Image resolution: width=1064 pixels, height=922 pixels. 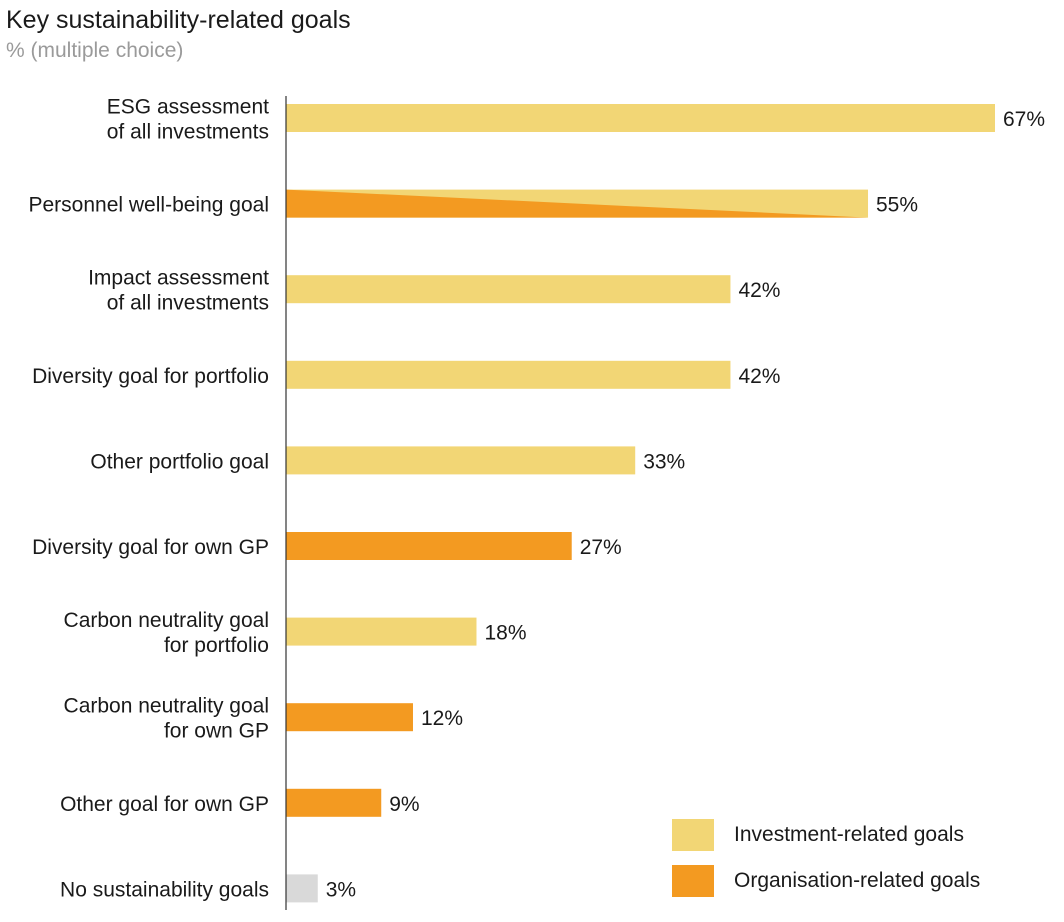 I want to click on category-label-3: Diversity goal for portfolio, so click(x=150, y=376).